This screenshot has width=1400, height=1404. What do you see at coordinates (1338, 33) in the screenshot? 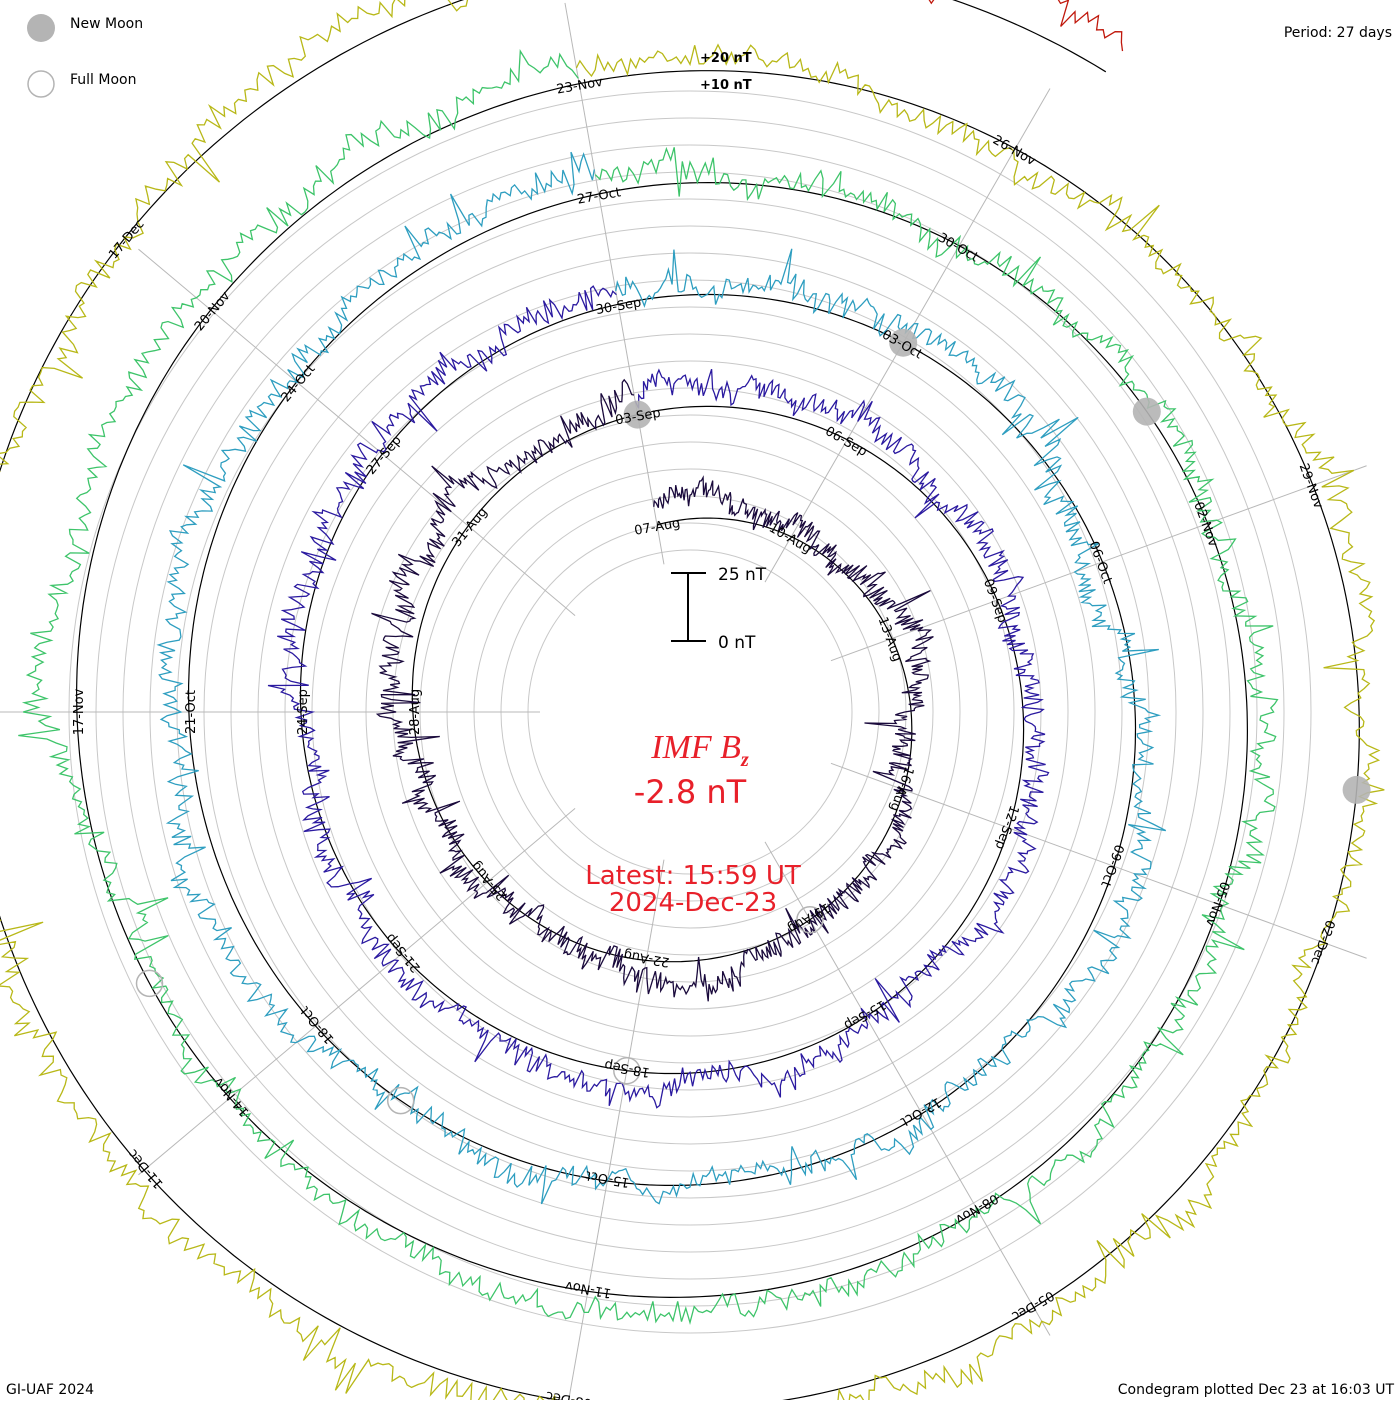
I see `period-label: Period: 27 days` at bounding box center [1338, 33].